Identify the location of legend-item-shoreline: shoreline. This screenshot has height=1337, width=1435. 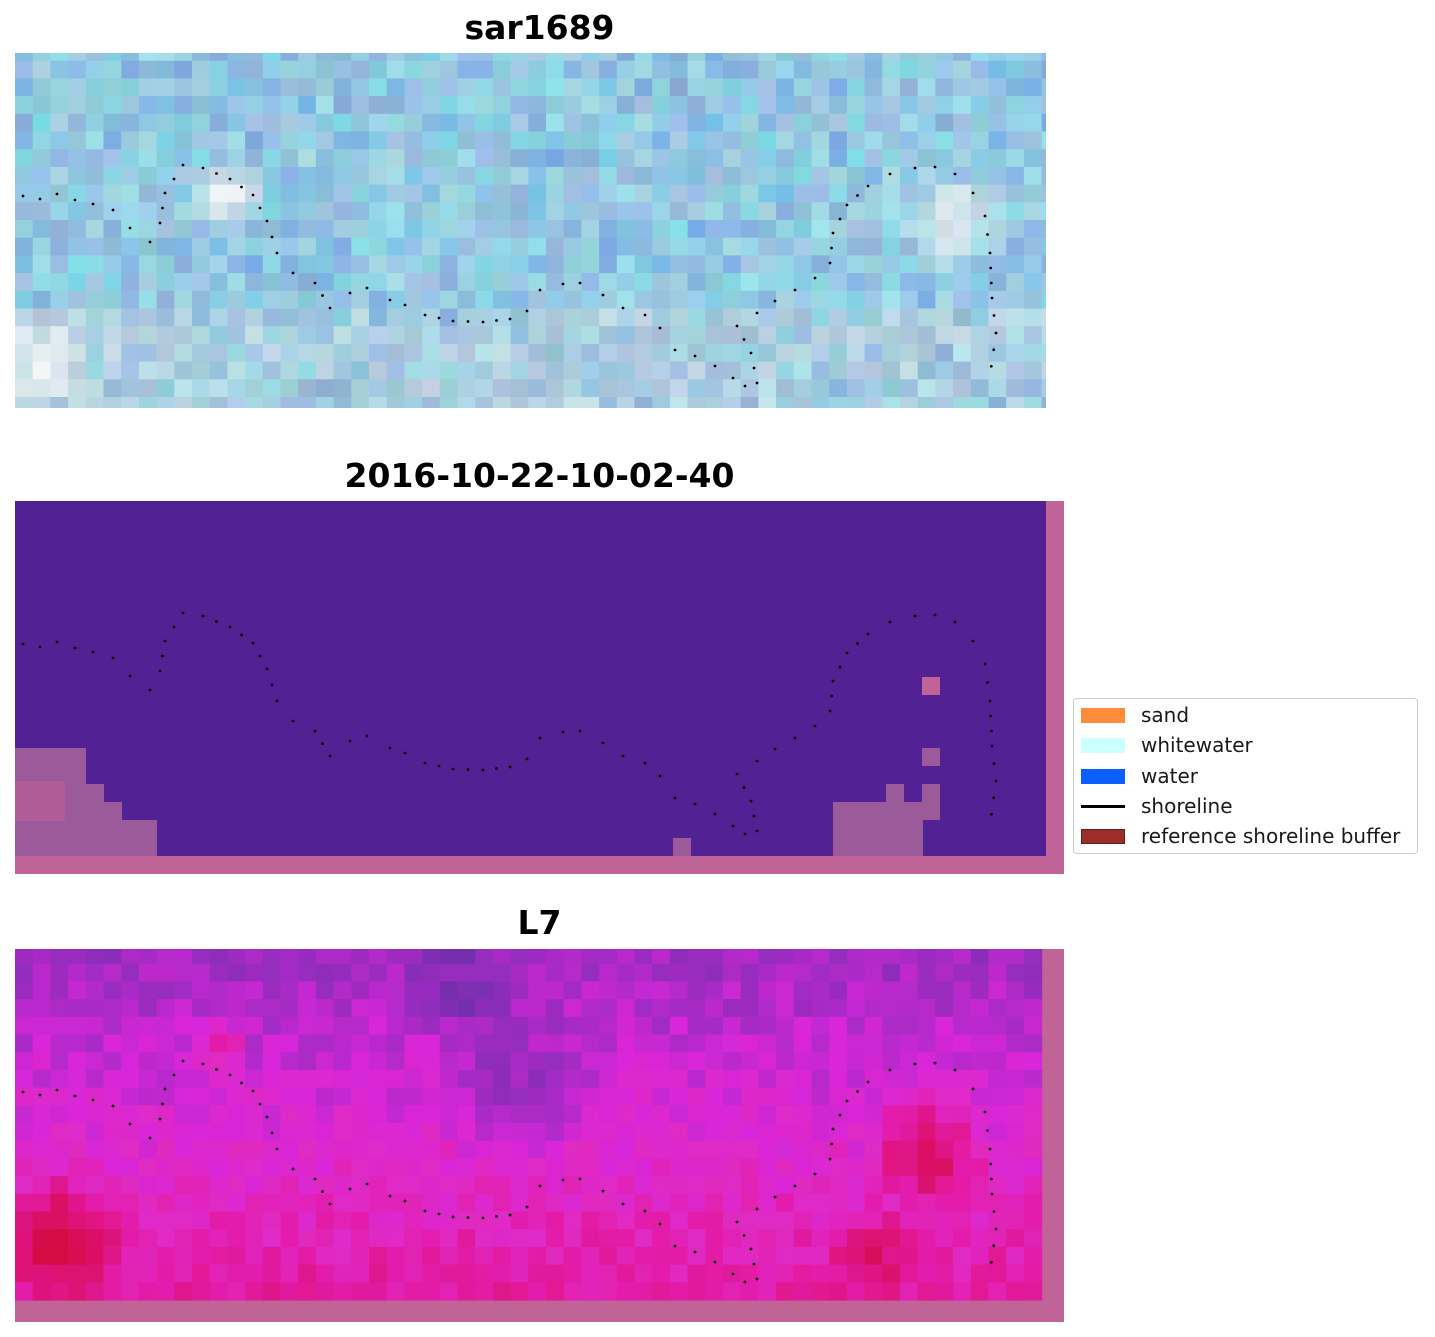
(1245, 806).